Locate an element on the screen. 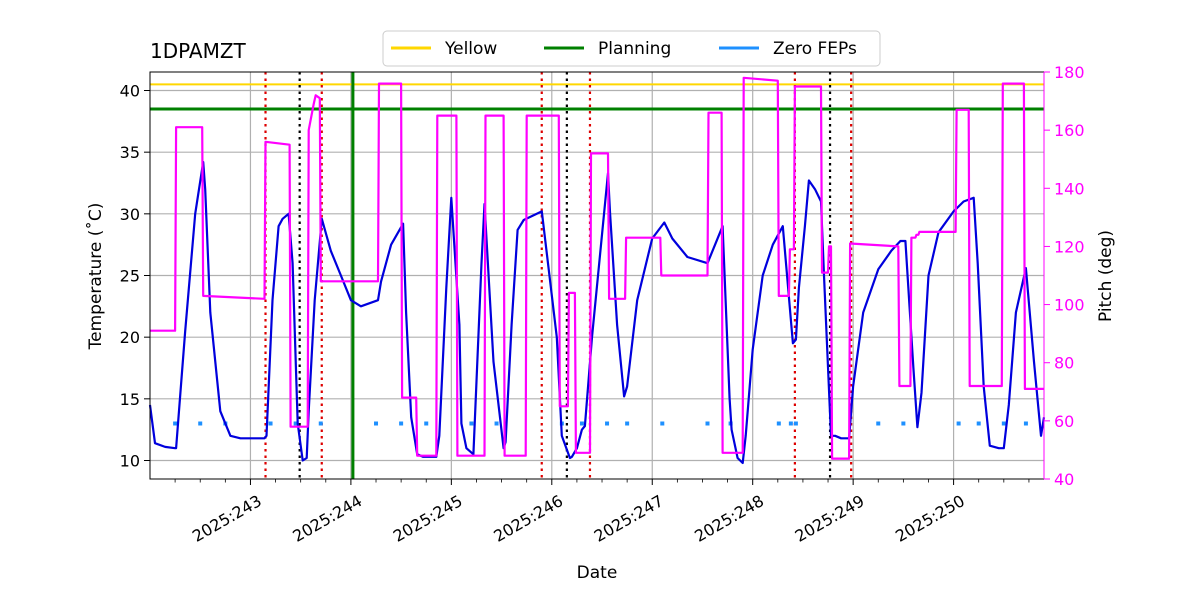 This screenshot has width=1200, height=600. y-right-tick-label: 180 is located at coordinates (1069, 72).